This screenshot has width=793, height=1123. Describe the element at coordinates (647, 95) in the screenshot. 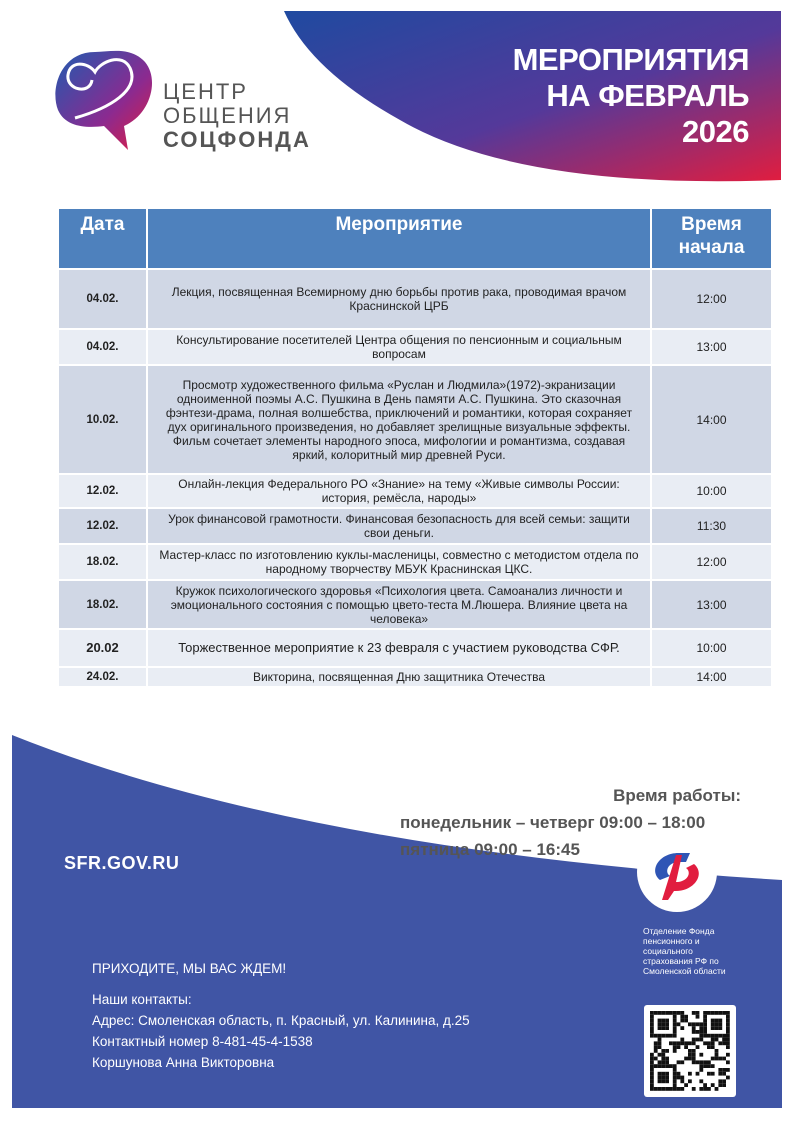

I see `title-line: НА ФЕВРАЛЬ` at that location.